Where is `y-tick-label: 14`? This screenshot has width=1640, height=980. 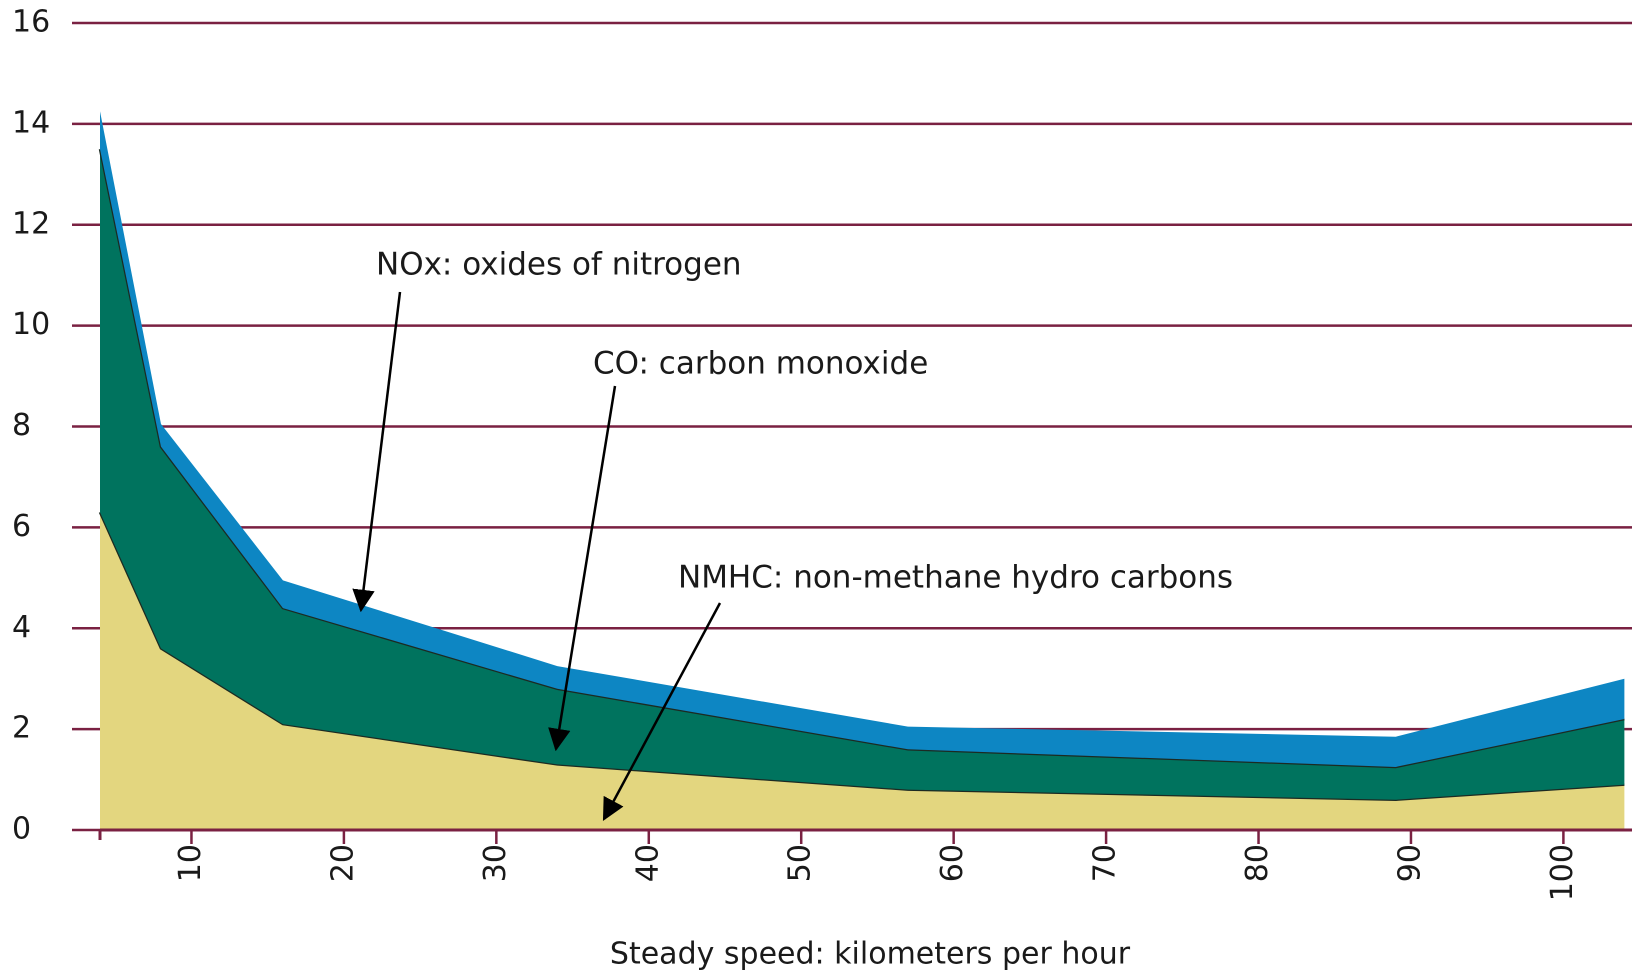
y-tick-label: 14 is located at coordinates (31, 122).